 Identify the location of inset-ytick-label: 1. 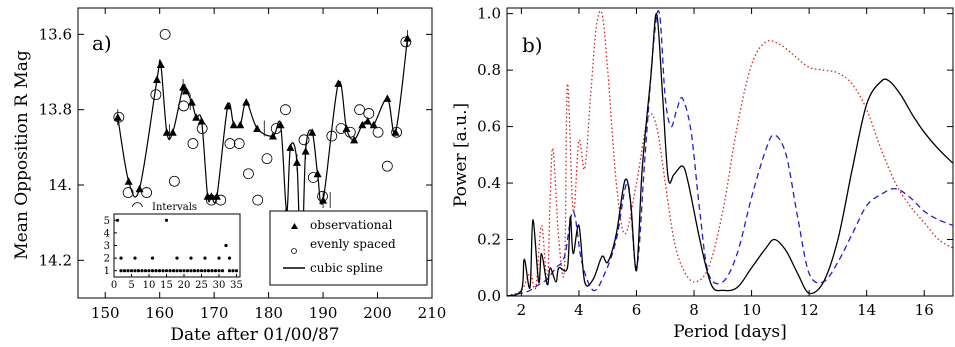
(107, 271).